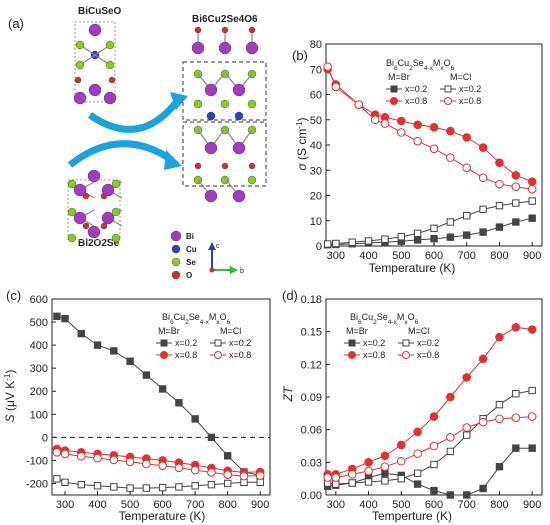 The width and height of the screenshot is (550, 525). Describe the element at coordinates (100, 11) in the screenshot. I see `structure-label-bicuseo: BiCuSeO` at that location.